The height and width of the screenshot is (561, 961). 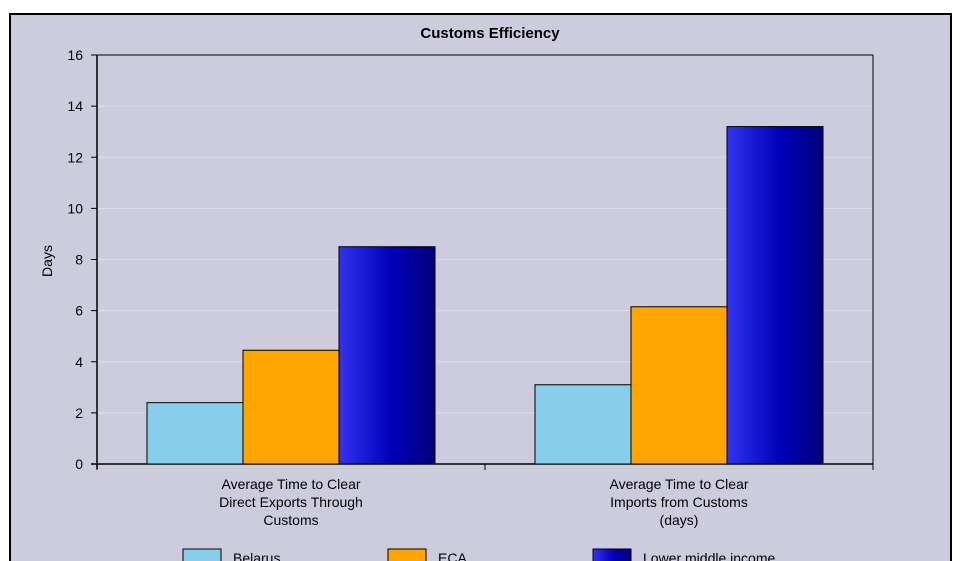 I want to click on y-tick-label: 6, so click(x=79, y=311).